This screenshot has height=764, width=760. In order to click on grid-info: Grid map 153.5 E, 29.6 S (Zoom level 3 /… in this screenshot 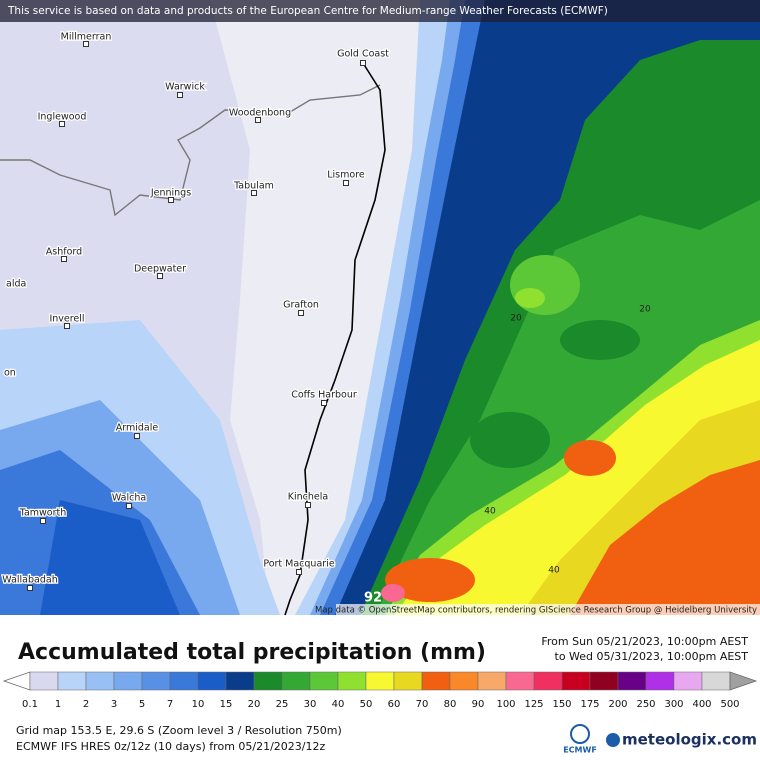, I will do `click(179, 730)`.